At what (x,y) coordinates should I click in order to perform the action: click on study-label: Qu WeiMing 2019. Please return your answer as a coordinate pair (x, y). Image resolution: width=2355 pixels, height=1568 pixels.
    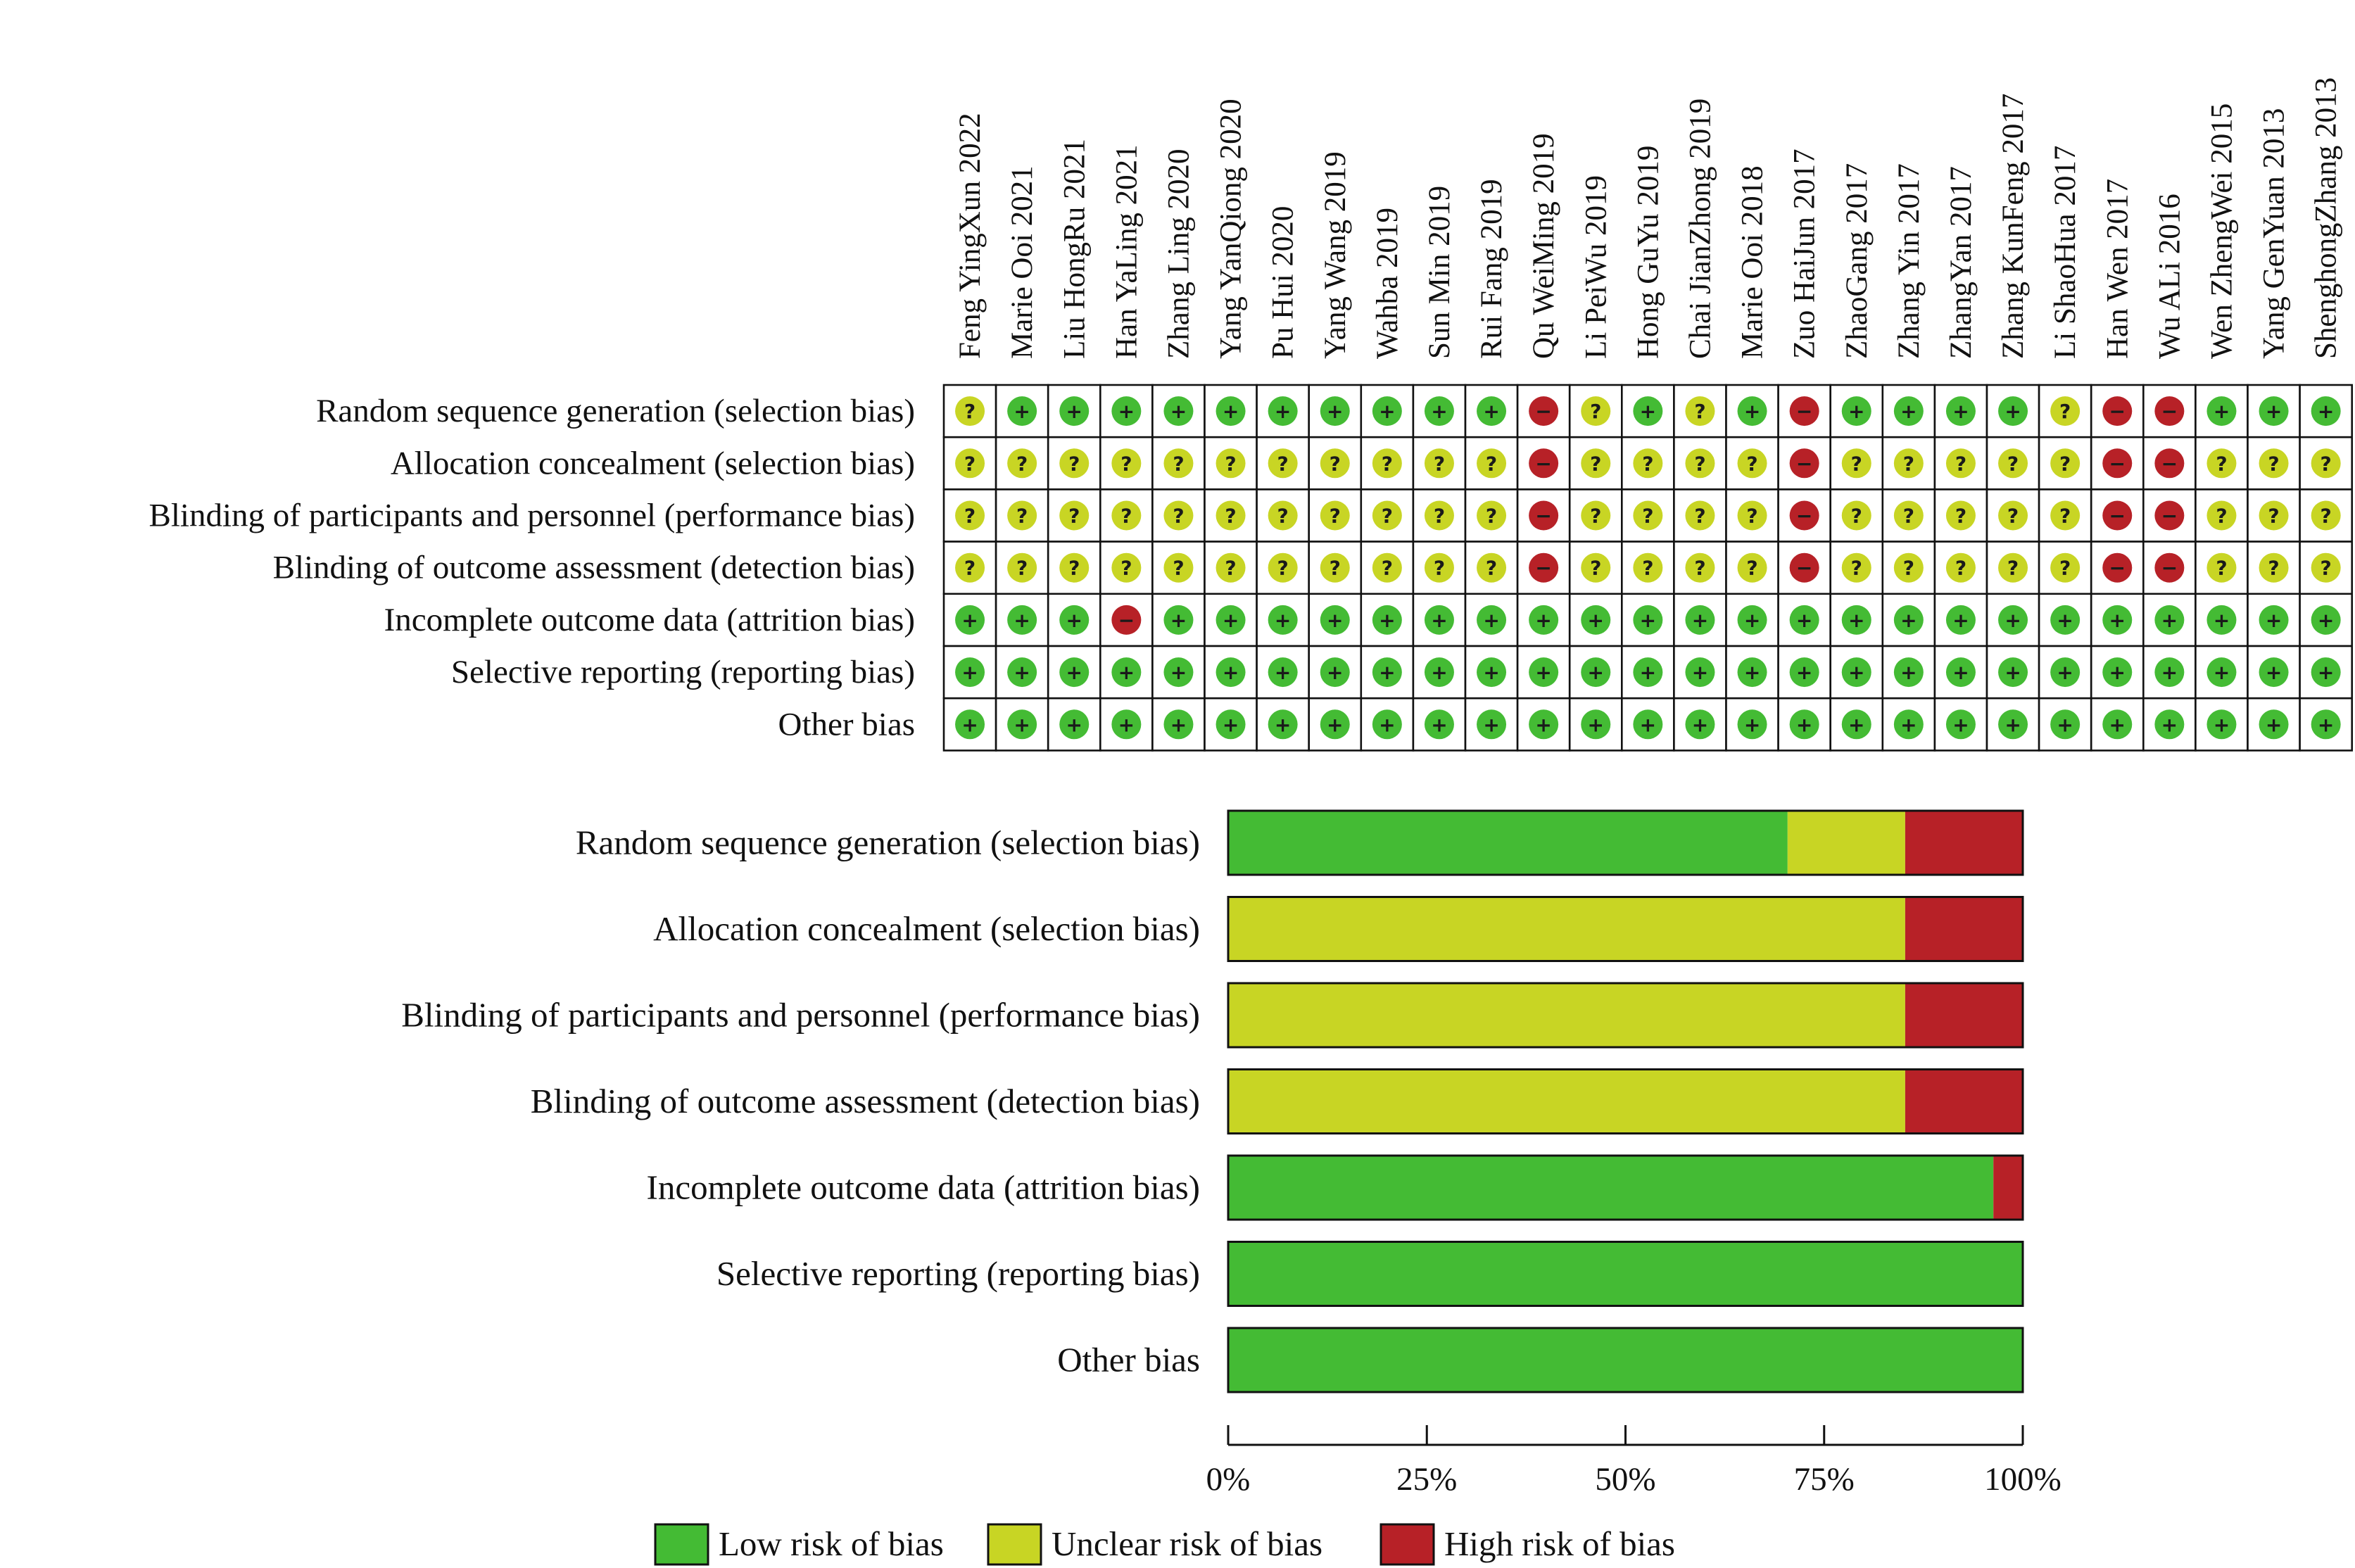
    Looking at the image, I should click on (1543, 246).